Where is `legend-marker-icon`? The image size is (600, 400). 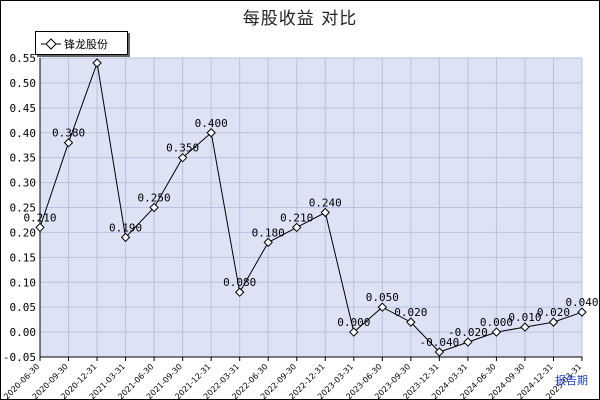
legend-marker-icon is located at coordinates (51, 44).